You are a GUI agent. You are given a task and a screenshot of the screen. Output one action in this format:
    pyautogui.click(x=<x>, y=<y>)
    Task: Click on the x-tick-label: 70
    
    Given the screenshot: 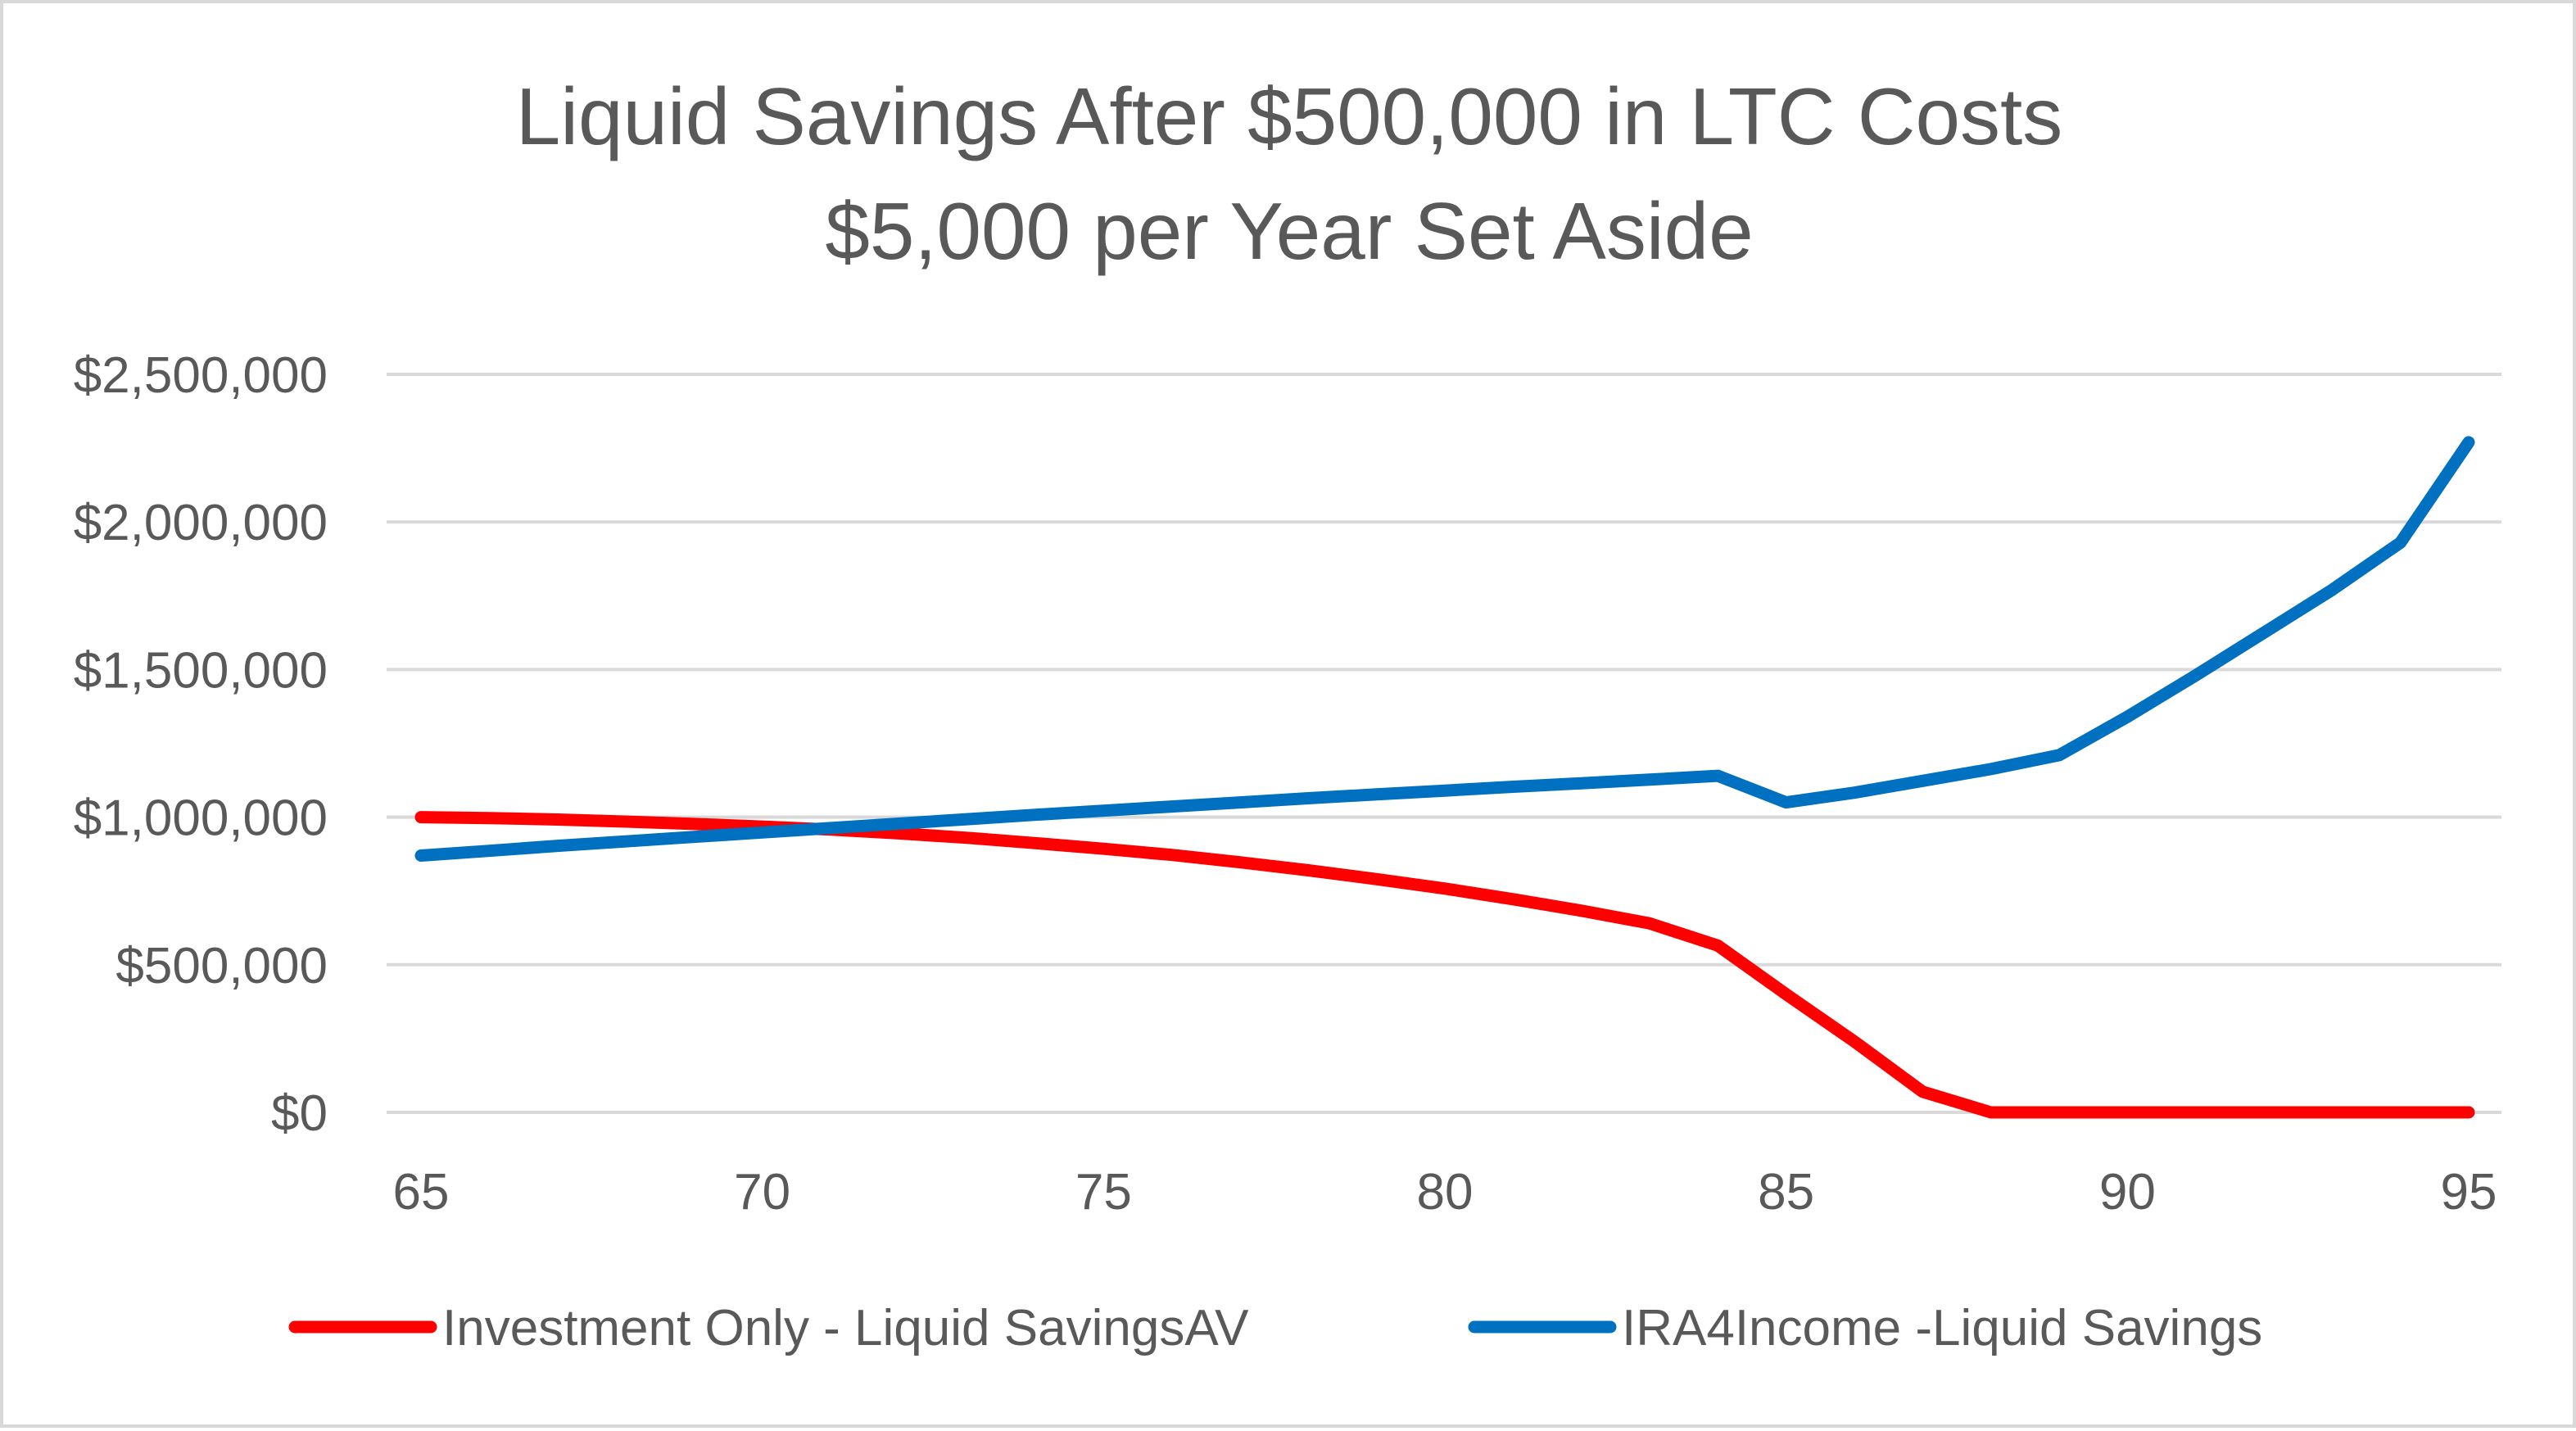 What is the action you would take?
    pyautogui.click(x=762, y=1192)
    